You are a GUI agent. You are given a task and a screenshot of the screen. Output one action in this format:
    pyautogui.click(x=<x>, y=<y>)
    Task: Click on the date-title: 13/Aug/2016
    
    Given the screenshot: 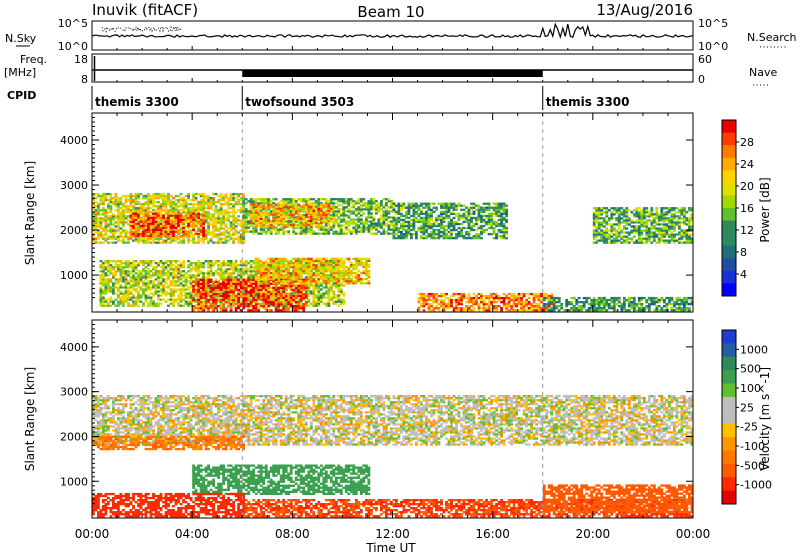 What is the action you would take?
    pyautogui.click(x=644, y=10)
    